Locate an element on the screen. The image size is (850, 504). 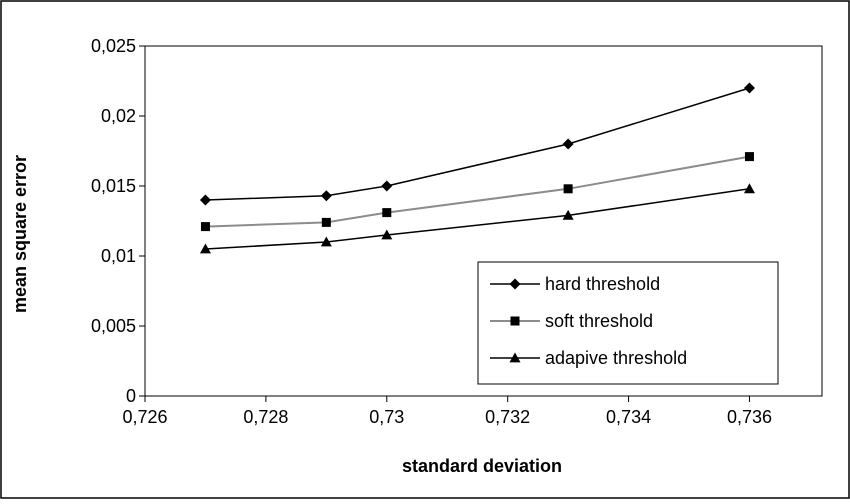
x-axis-title: standard deviation is located at coordinates (482, 466).